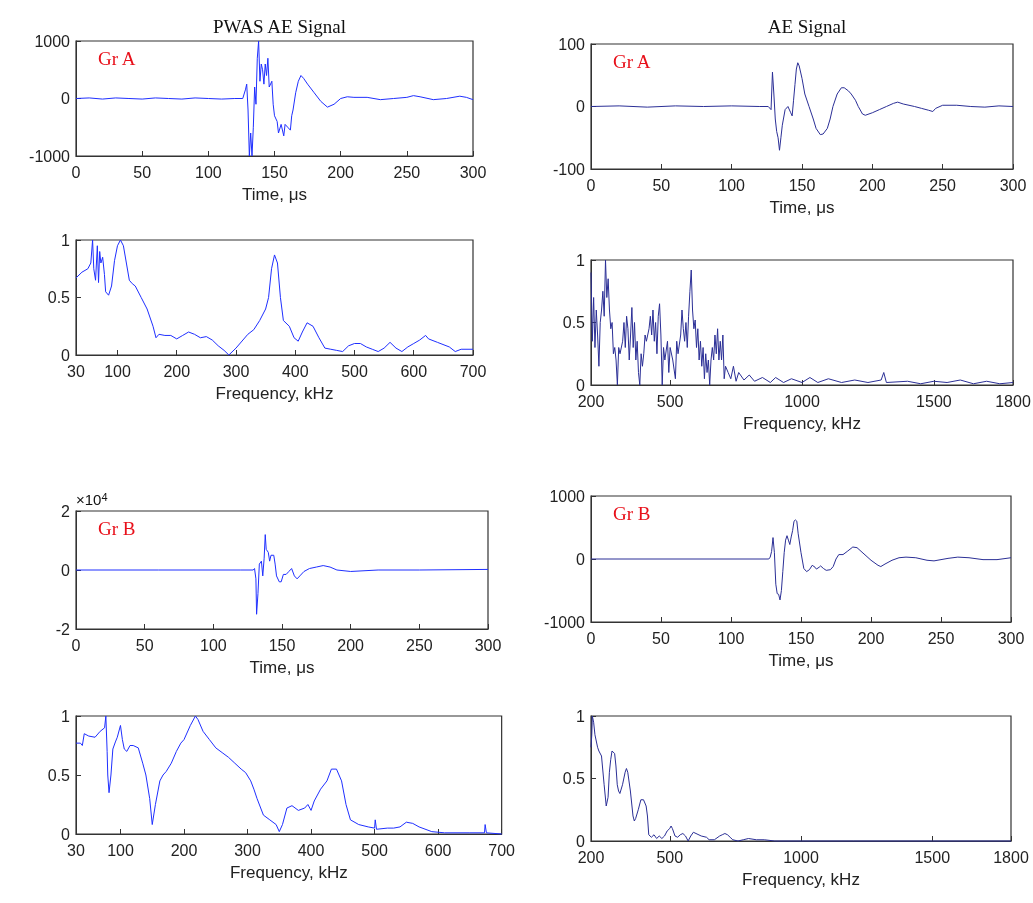 Image resolution: width=1033 pixels, height=903 pixels. Describe the element at coordinates (572, 44) in the screenshot. I see `y-tick-label: 100` at that location.